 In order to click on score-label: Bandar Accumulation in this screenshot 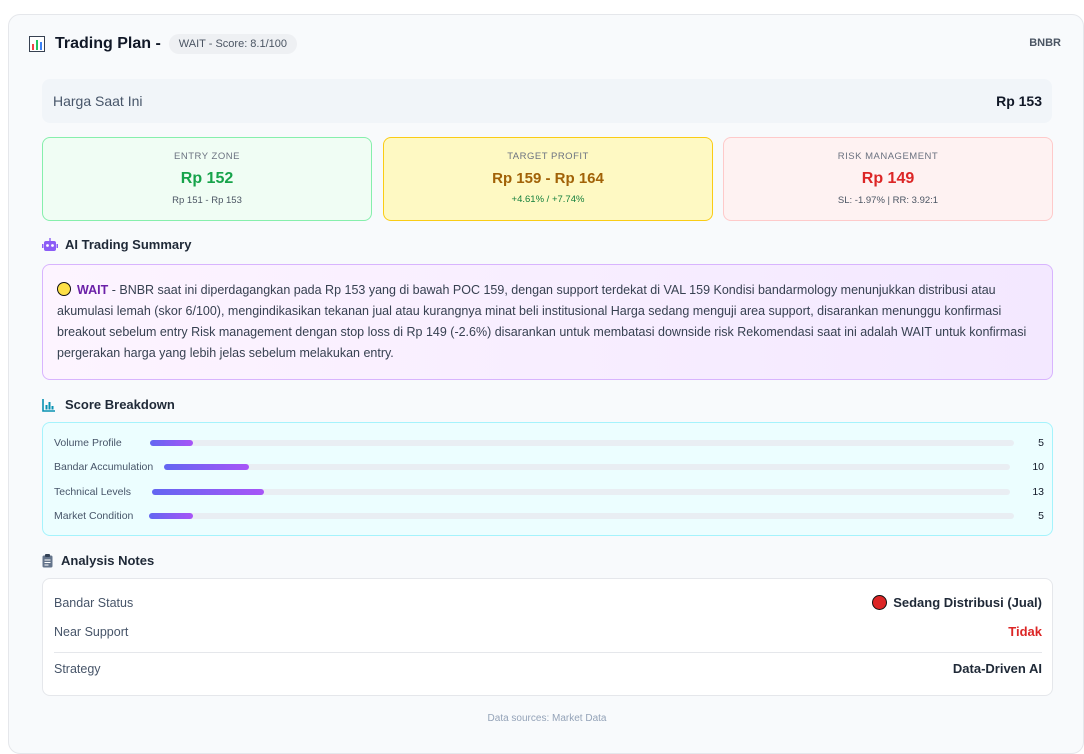, I will do `click(104, 467)`.